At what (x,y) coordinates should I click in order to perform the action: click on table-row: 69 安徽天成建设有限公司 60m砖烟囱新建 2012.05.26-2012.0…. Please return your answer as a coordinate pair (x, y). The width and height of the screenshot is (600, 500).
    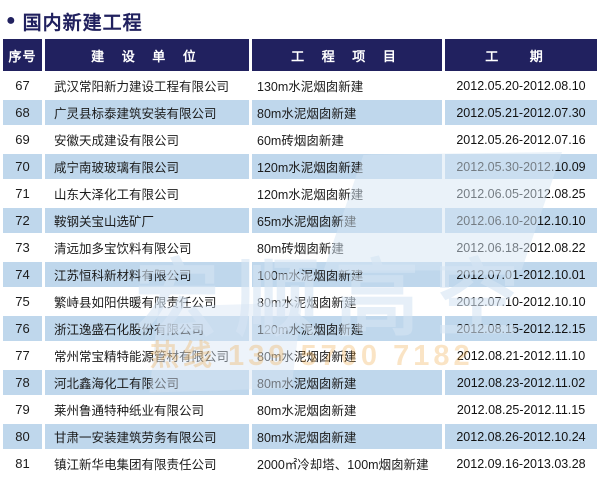
    Looking at the image, I should click on (300, 139).